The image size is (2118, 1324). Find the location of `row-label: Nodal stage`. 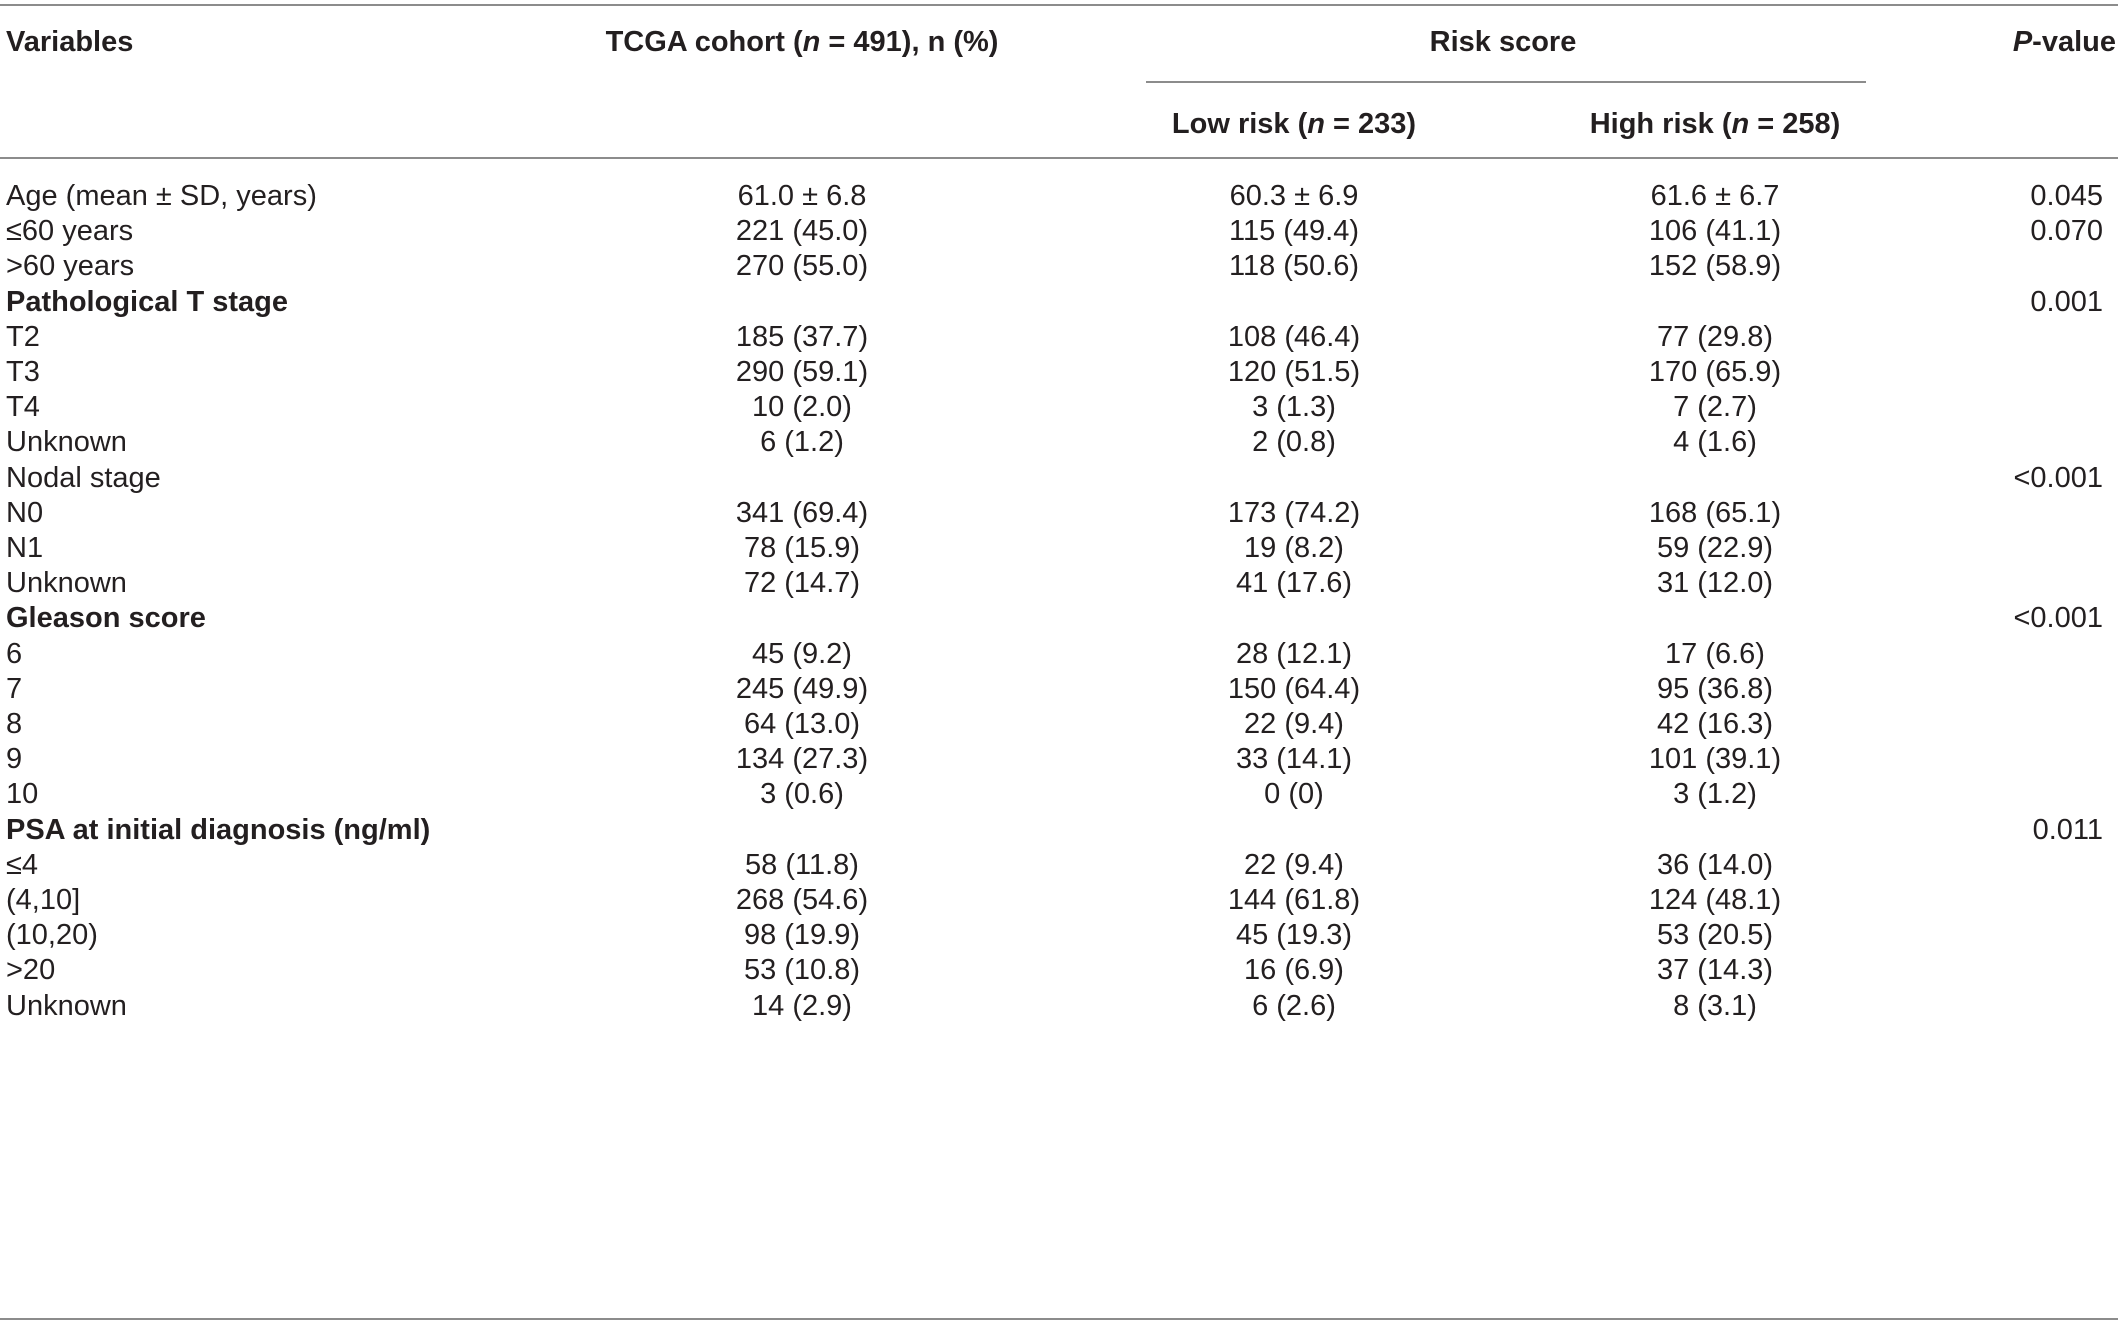

row-label: Nodal stage is located at coordinates (83, 478).